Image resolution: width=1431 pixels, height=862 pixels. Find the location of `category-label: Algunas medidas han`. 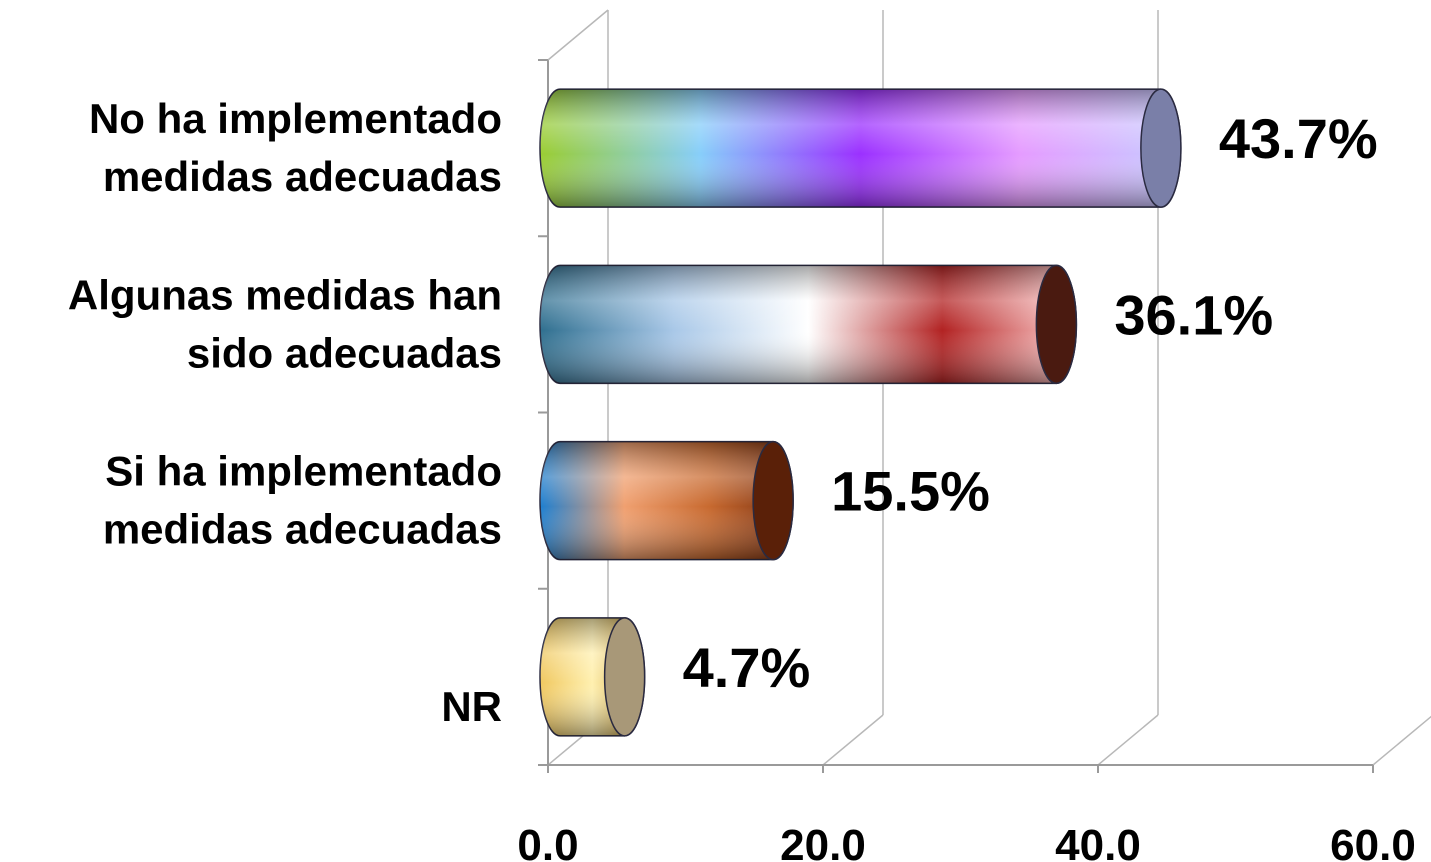

category-label: Algunas medidas han is located at coordinates (285, 294).